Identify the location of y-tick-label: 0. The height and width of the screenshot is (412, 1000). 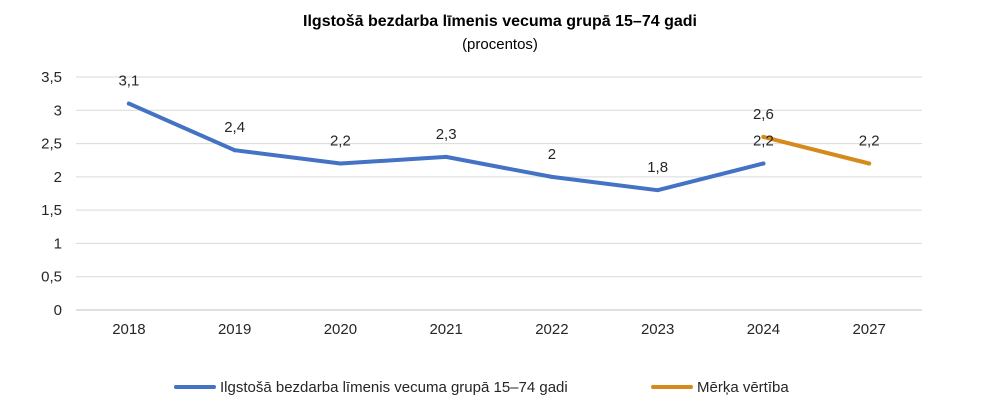
(58, 310).